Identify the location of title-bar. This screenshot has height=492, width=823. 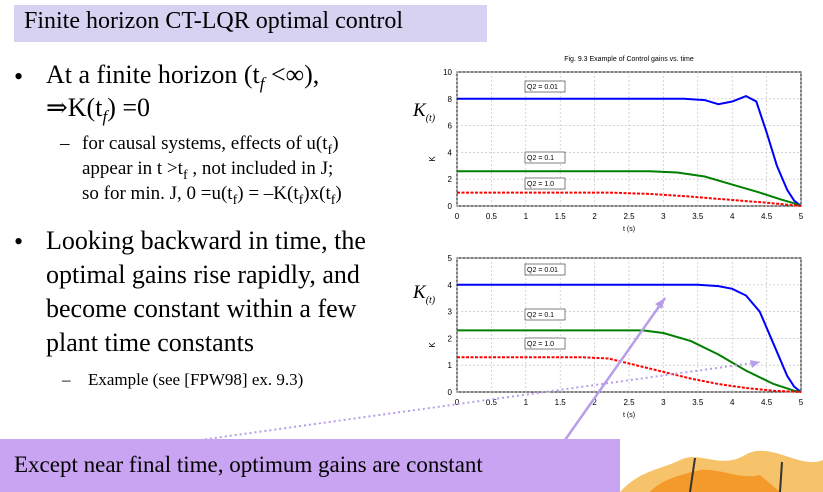
(250, 23).